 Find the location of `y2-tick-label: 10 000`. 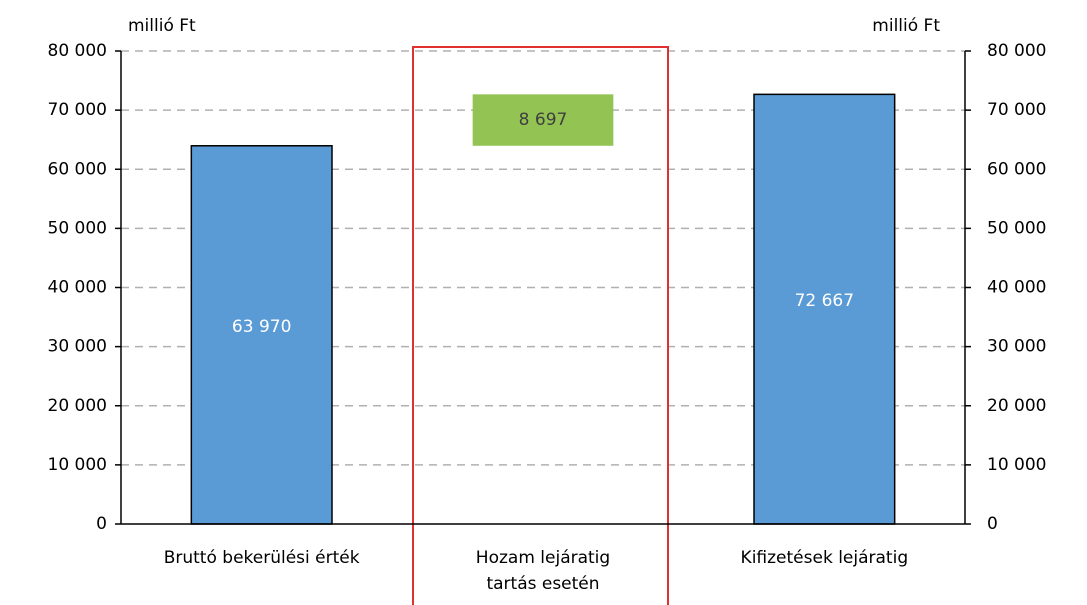

y2-tick-label: 10 000 is located at coordinates (1016, 465).